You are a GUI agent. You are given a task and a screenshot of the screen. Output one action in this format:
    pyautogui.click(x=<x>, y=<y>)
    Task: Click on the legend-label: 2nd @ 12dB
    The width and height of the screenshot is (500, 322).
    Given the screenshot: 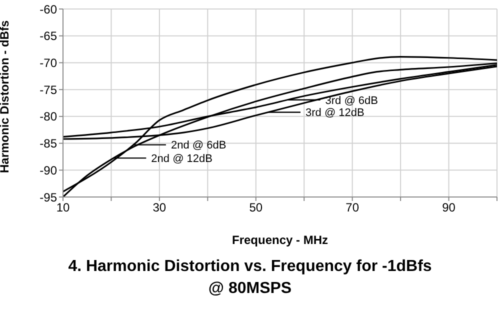 What is the action you would take?
    pyautogui.click(x=182, y=158)
    